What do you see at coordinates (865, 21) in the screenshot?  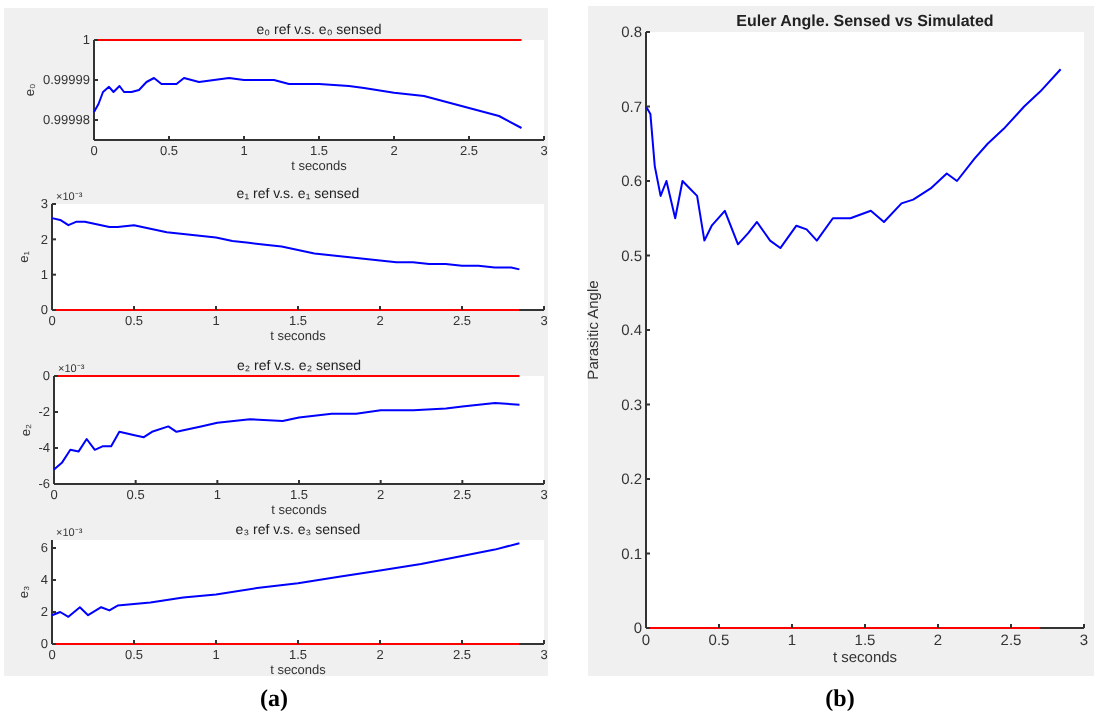 I see `chart-title: Euler Angle. Sensed vs Simulated` at bounding box center [865, 21].